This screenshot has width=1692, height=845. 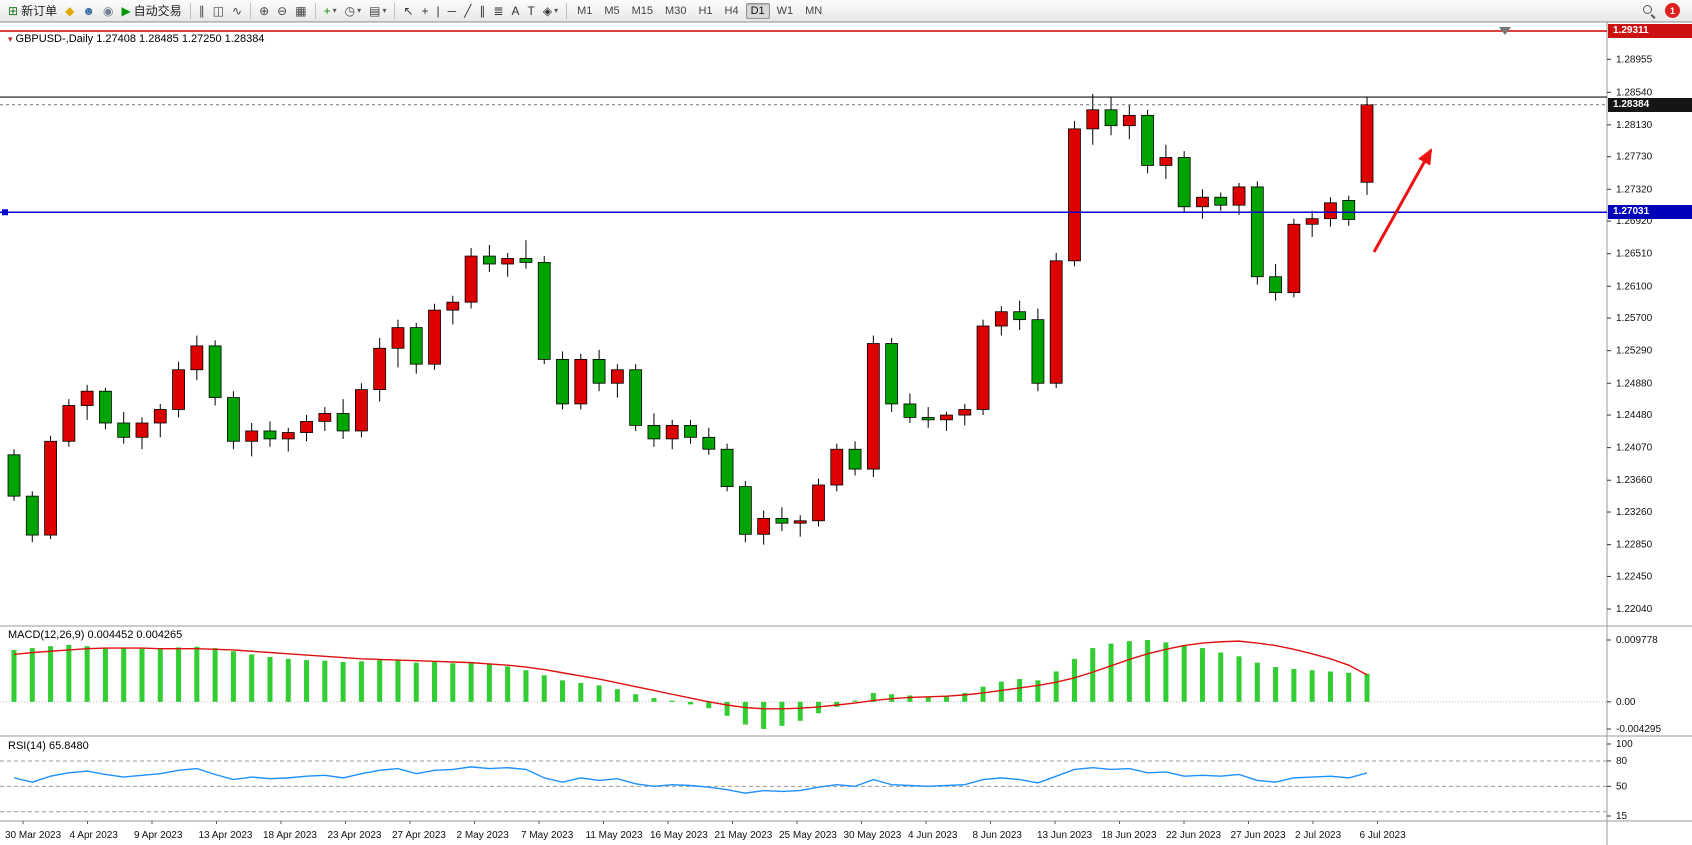 What do you see at coordinates (1672, 10) in the screenshot?
I see `notification-badge: 1` at bounding box center [1672, 10].